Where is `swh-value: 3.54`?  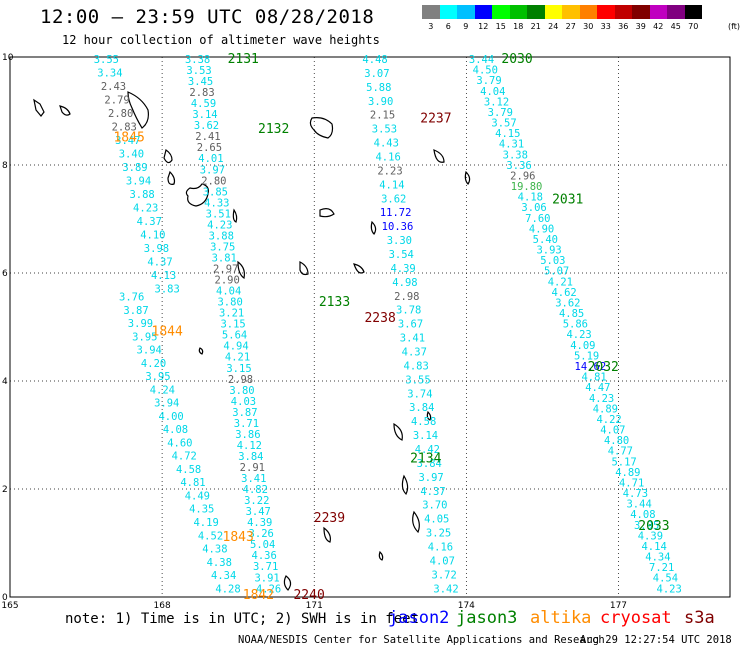 swh-value: 3.54 is located at coordinates (401, 255).